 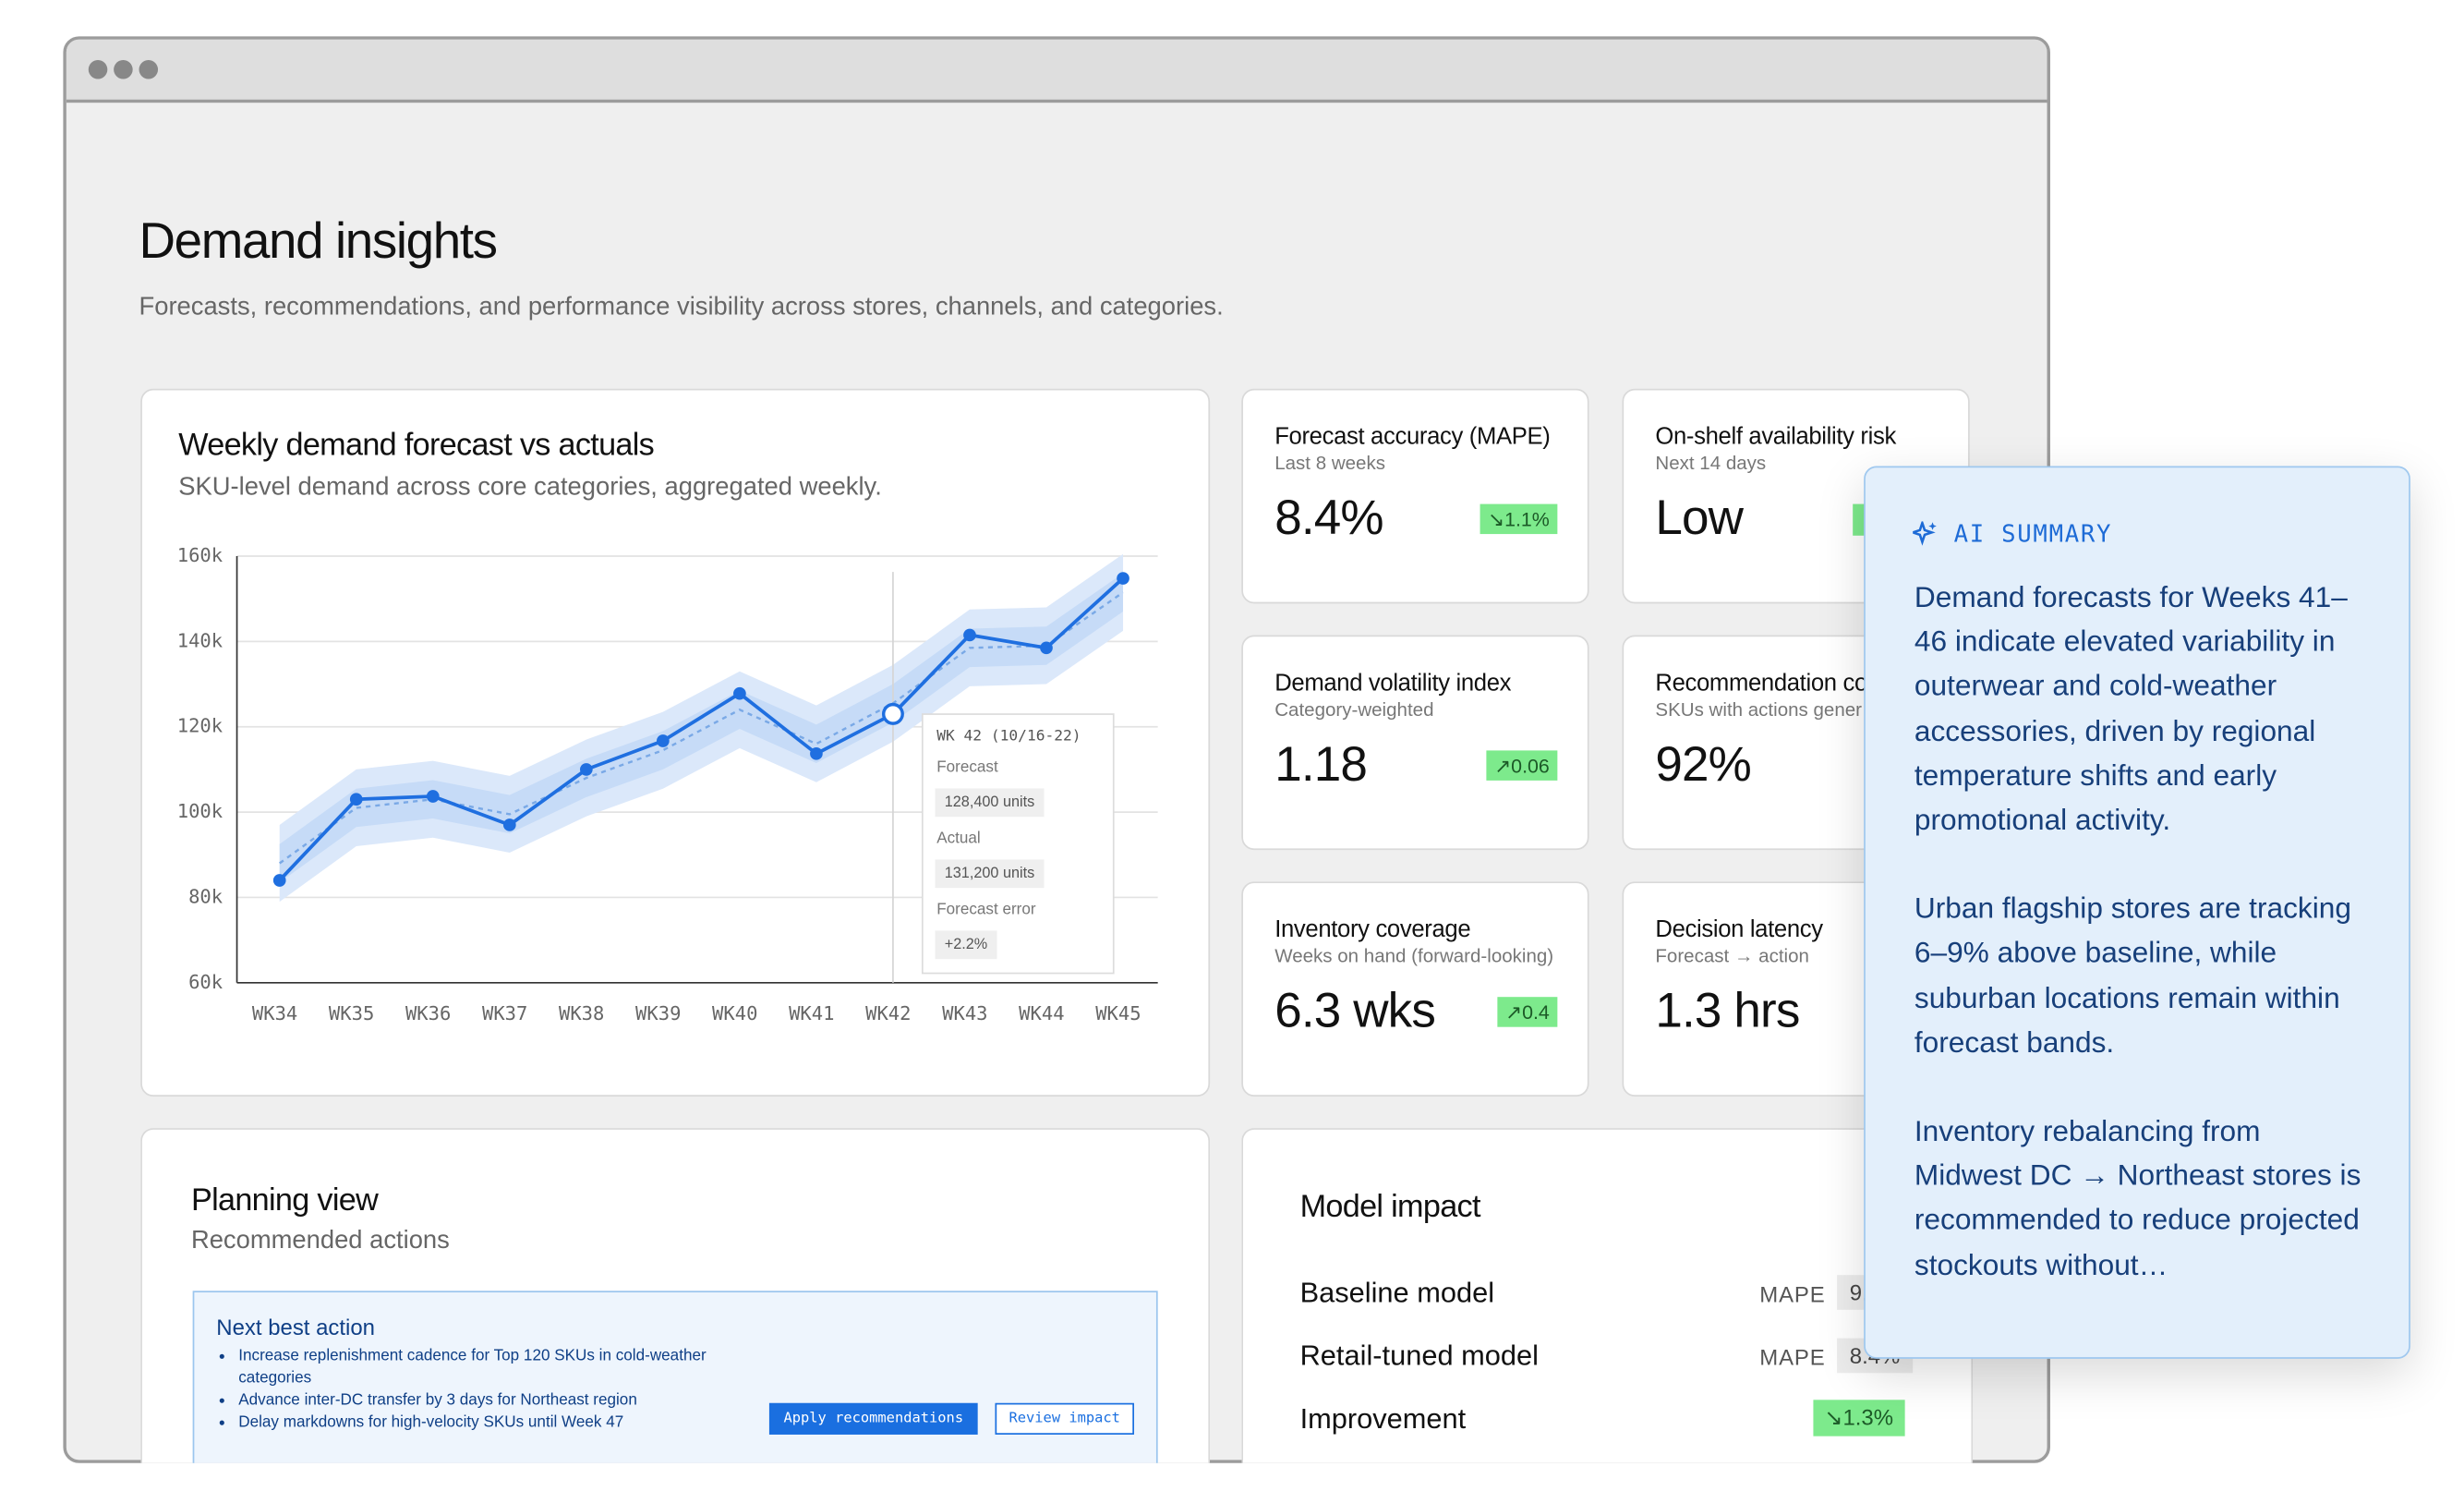 What do you see at coordinates (1321, 763) in the screenshot?
I see `kpi-value: 1.18` at bounding box center [1321, 763].